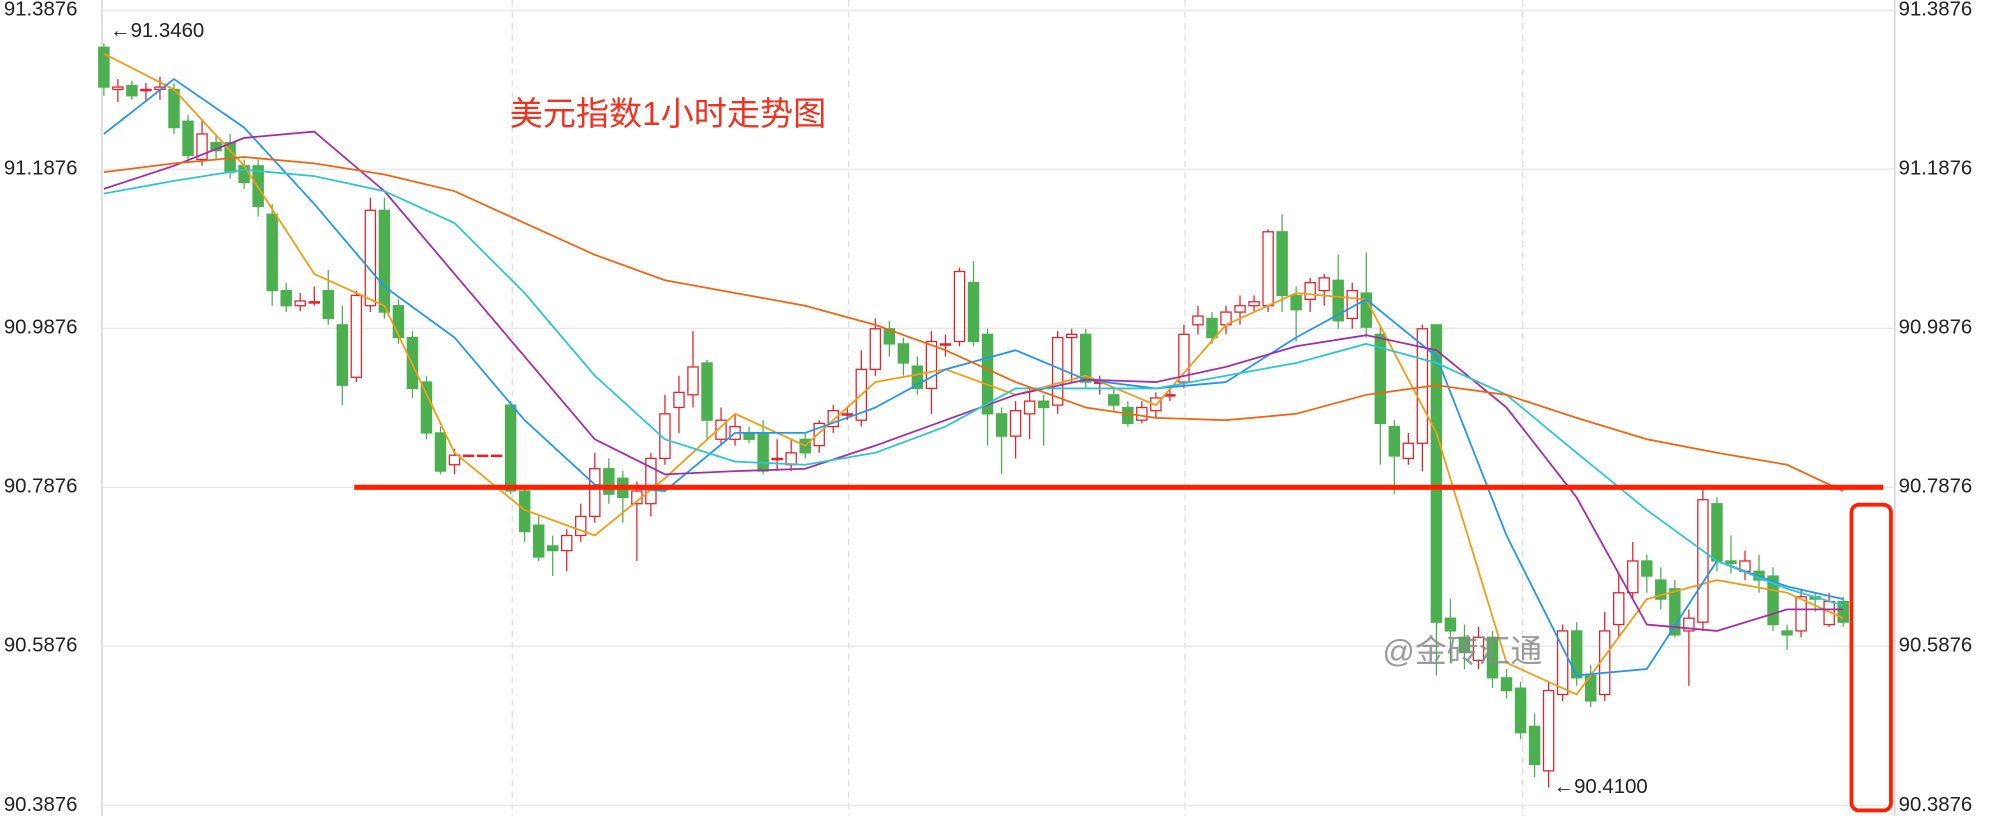 This screenshot has width=1998, height=822. I want to click on y-tick-label-left: 90.9876, so click(41, 328).